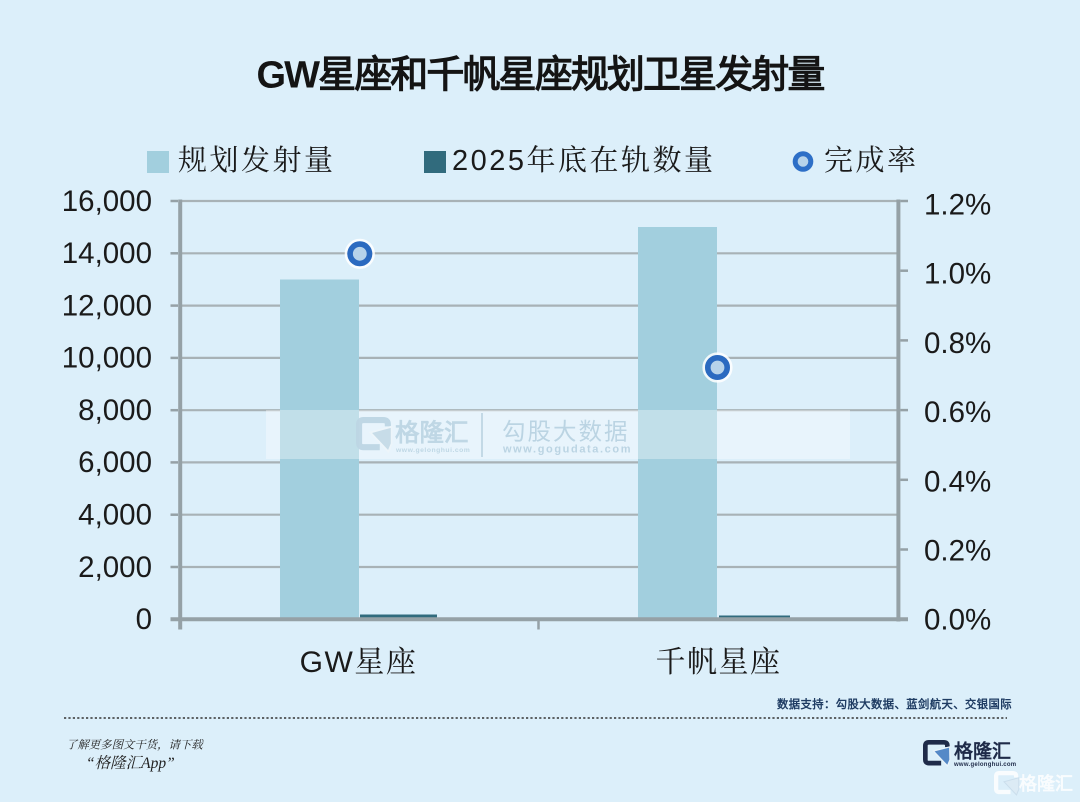  What do you see at coordinates (957, 551) in the screenshot?
I see `svg-text: 0.2%` at bounding box center [957, 551].